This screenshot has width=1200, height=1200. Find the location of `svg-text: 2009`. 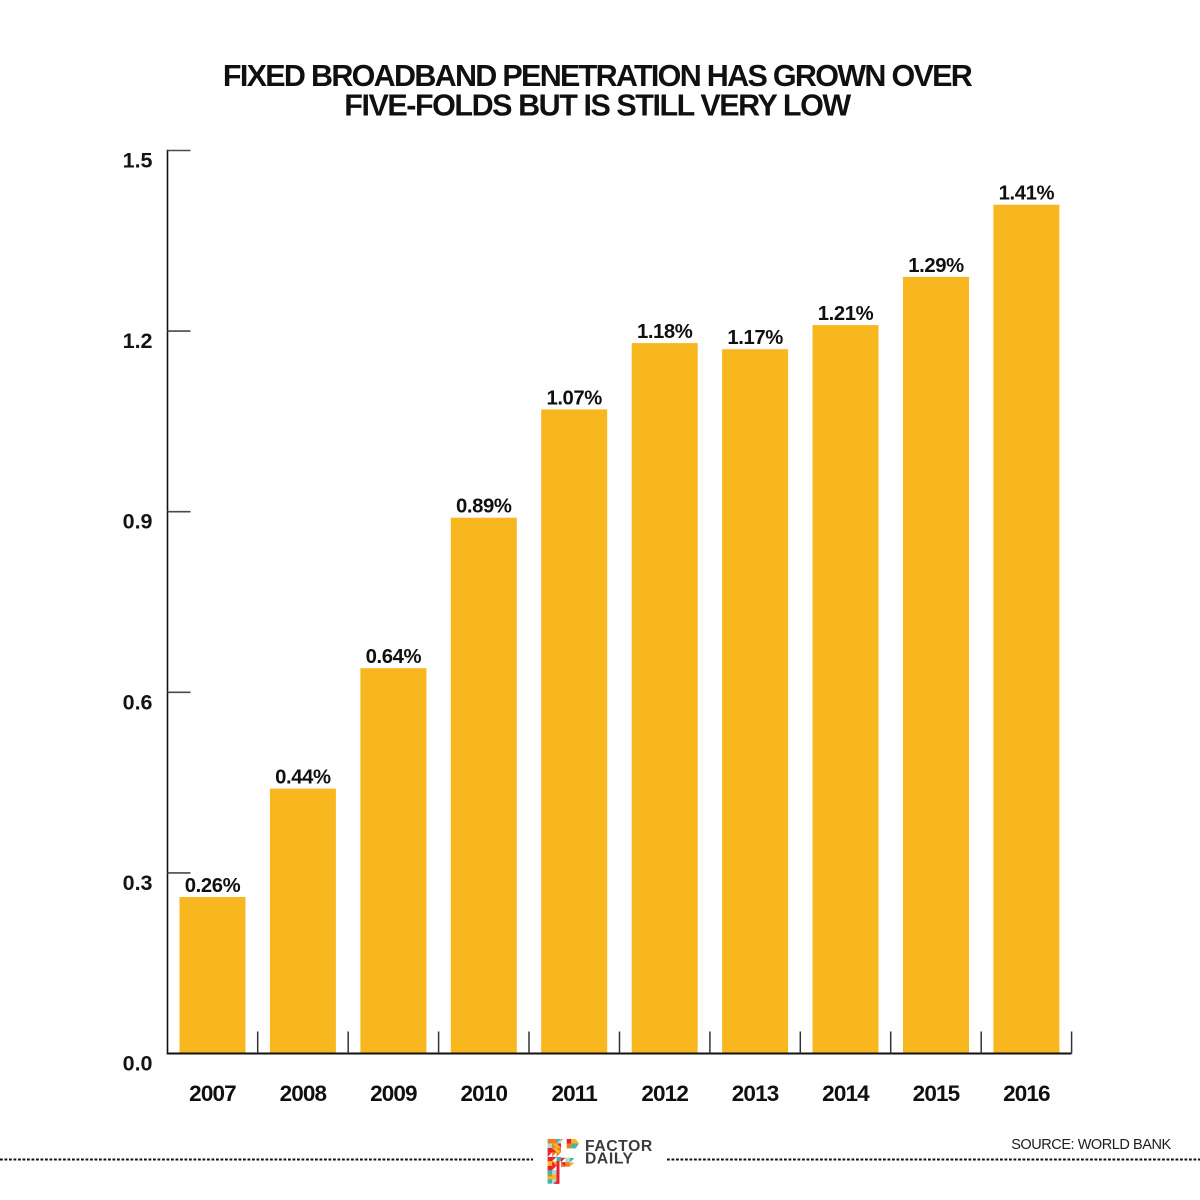

svg-text: 2009 is located at coordinates (393, 1093).